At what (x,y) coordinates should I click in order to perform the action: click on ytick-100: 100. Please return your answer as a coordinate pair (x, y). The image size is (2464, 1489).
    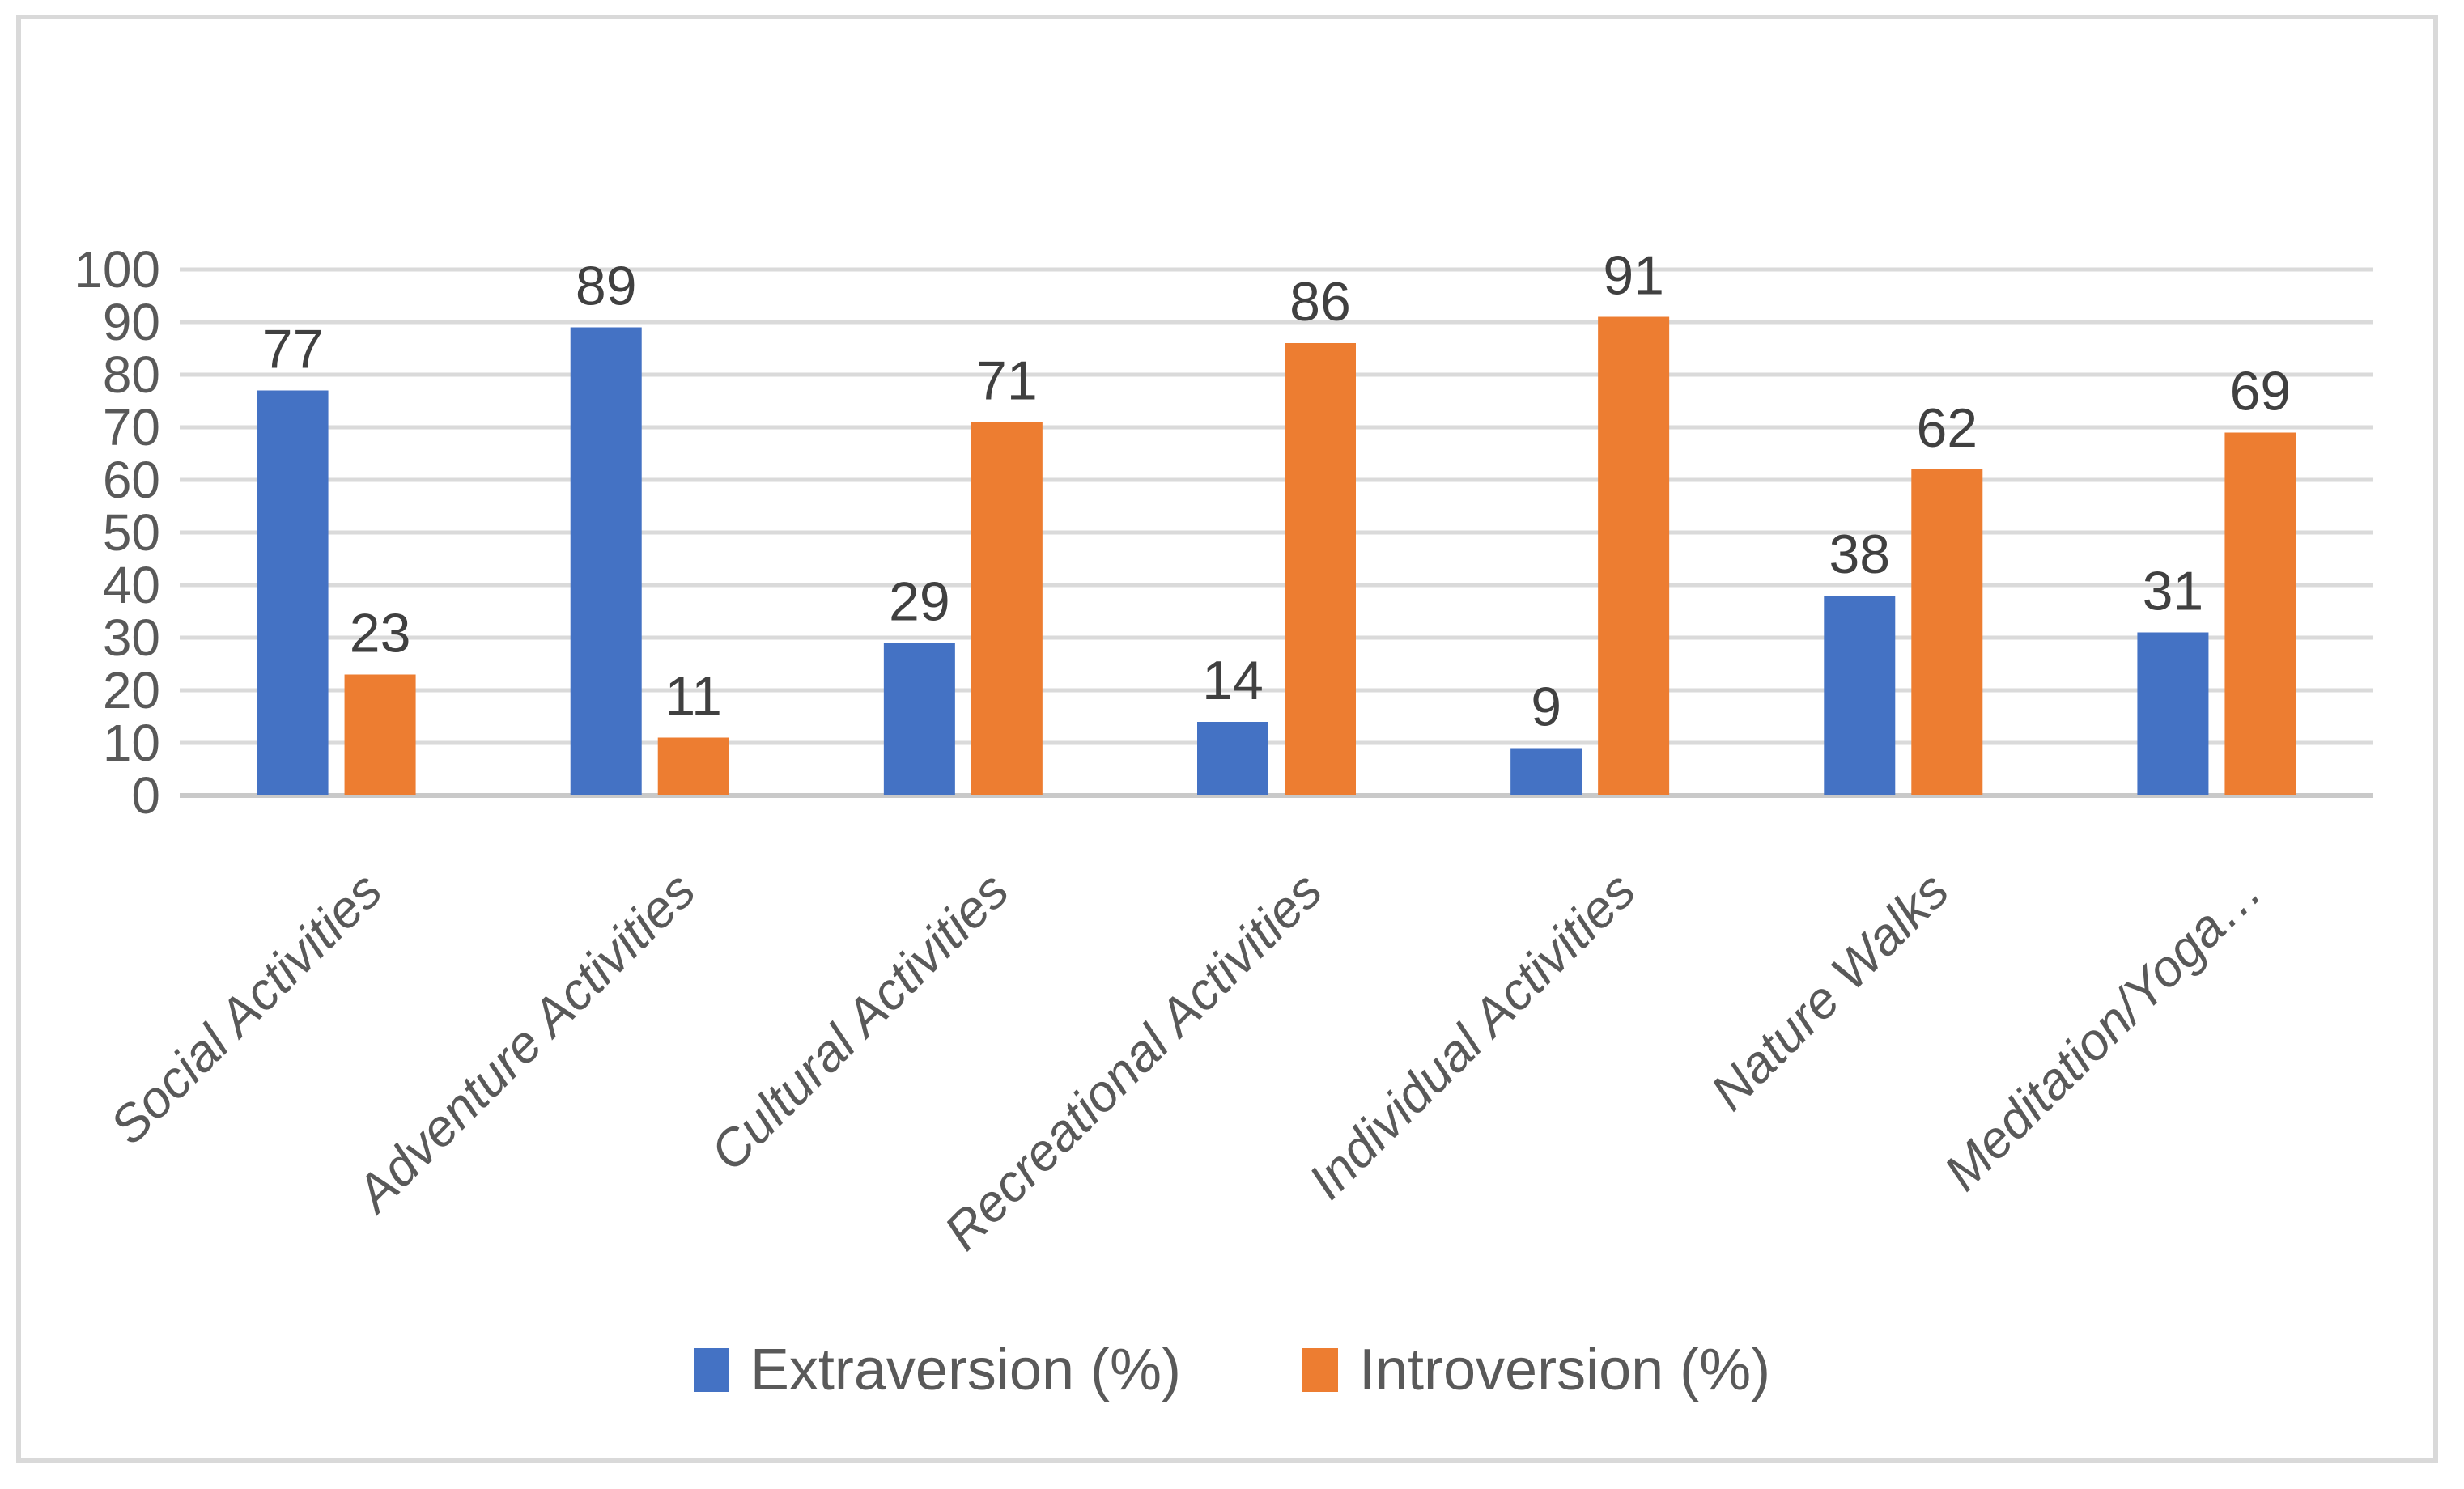
    Looking at the image, I should click on (117, 269).